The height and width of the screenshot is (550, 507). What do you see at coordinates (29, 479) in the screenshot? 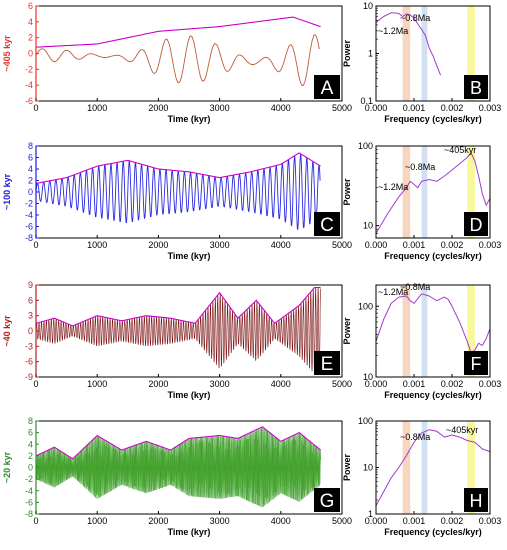
I see `y-tick-label: -2` at bounding box center [29, 479].